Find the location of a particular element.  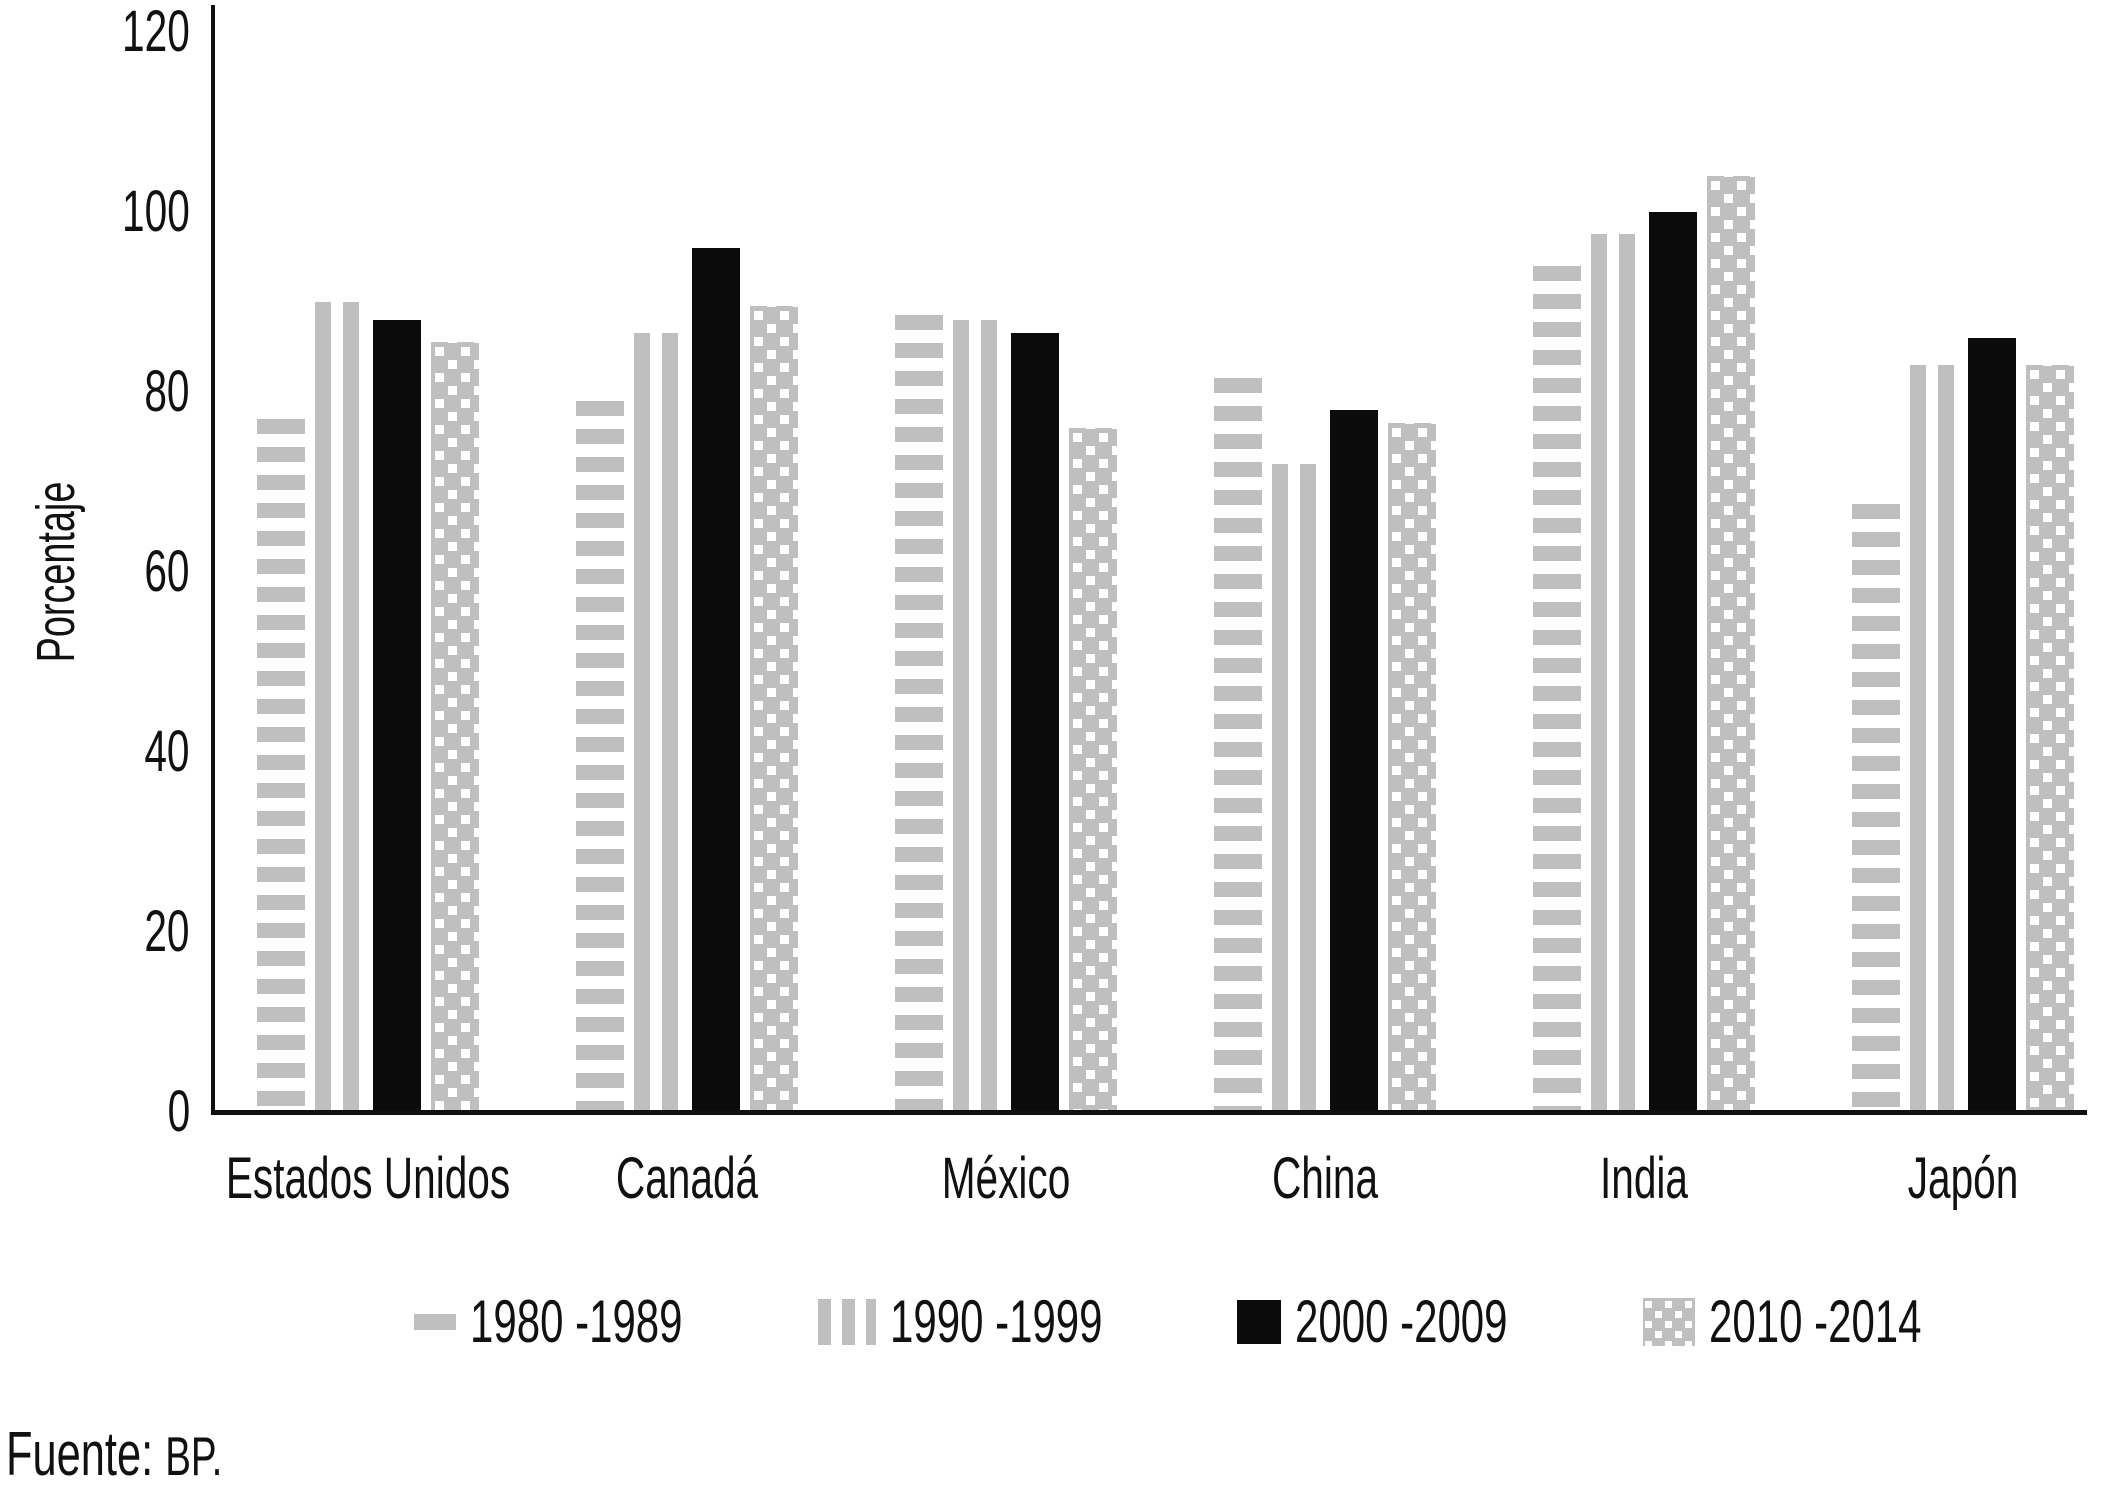

x-category-text-india: India is located at coordinates (1644, 1178).